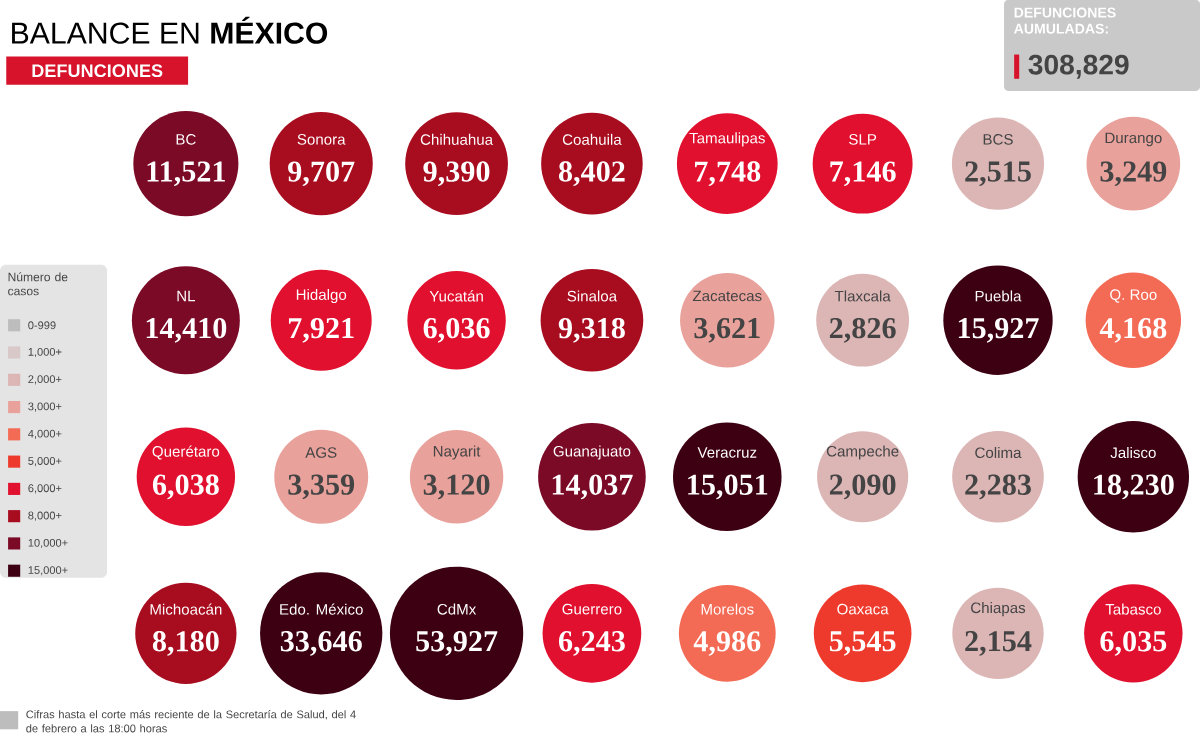 Image resolution: width=1200 pixels, height=736 pixels. I want to click on category-label: Chiapas, so click(998, 609).